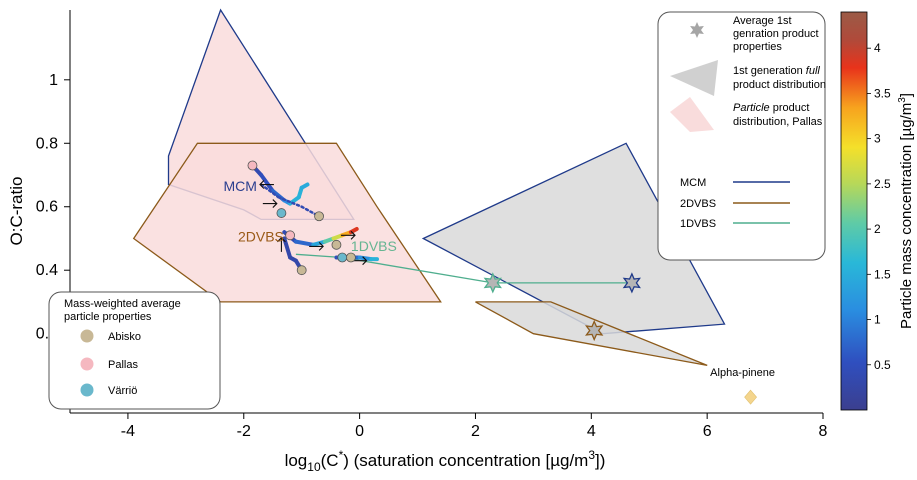 Image resolution: width=917 pixels, height=480 pixels. I want to click on legend-line-label: 2DVBS, so click(698, 204).